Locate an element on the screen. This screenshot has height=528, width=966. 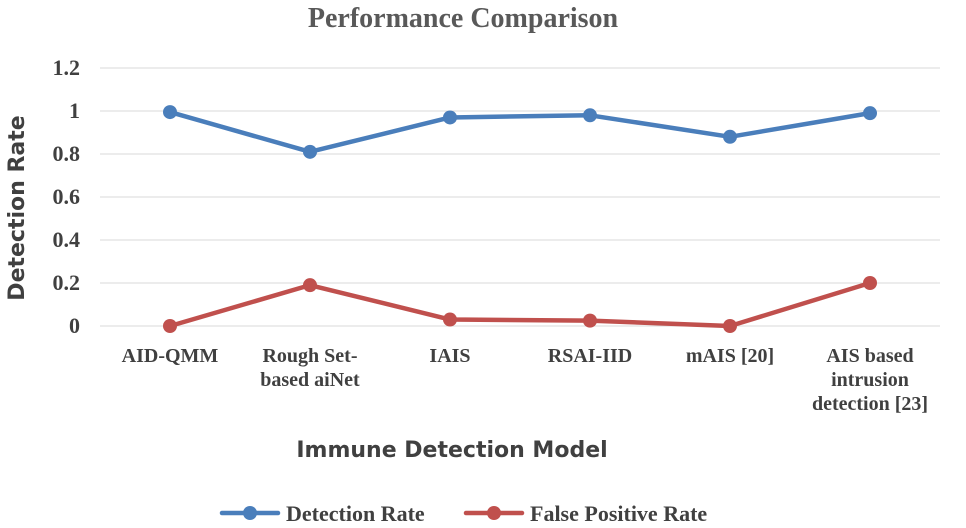
legend-label: False Positive Rate is located at coordinates (618, 513).